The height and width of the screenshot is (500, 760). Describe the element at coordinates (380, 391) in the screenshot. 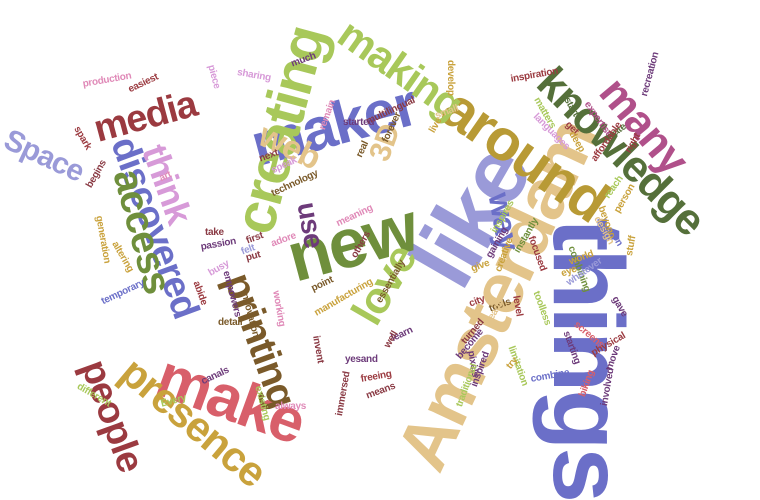

I see `cloud-word: means` at that location.